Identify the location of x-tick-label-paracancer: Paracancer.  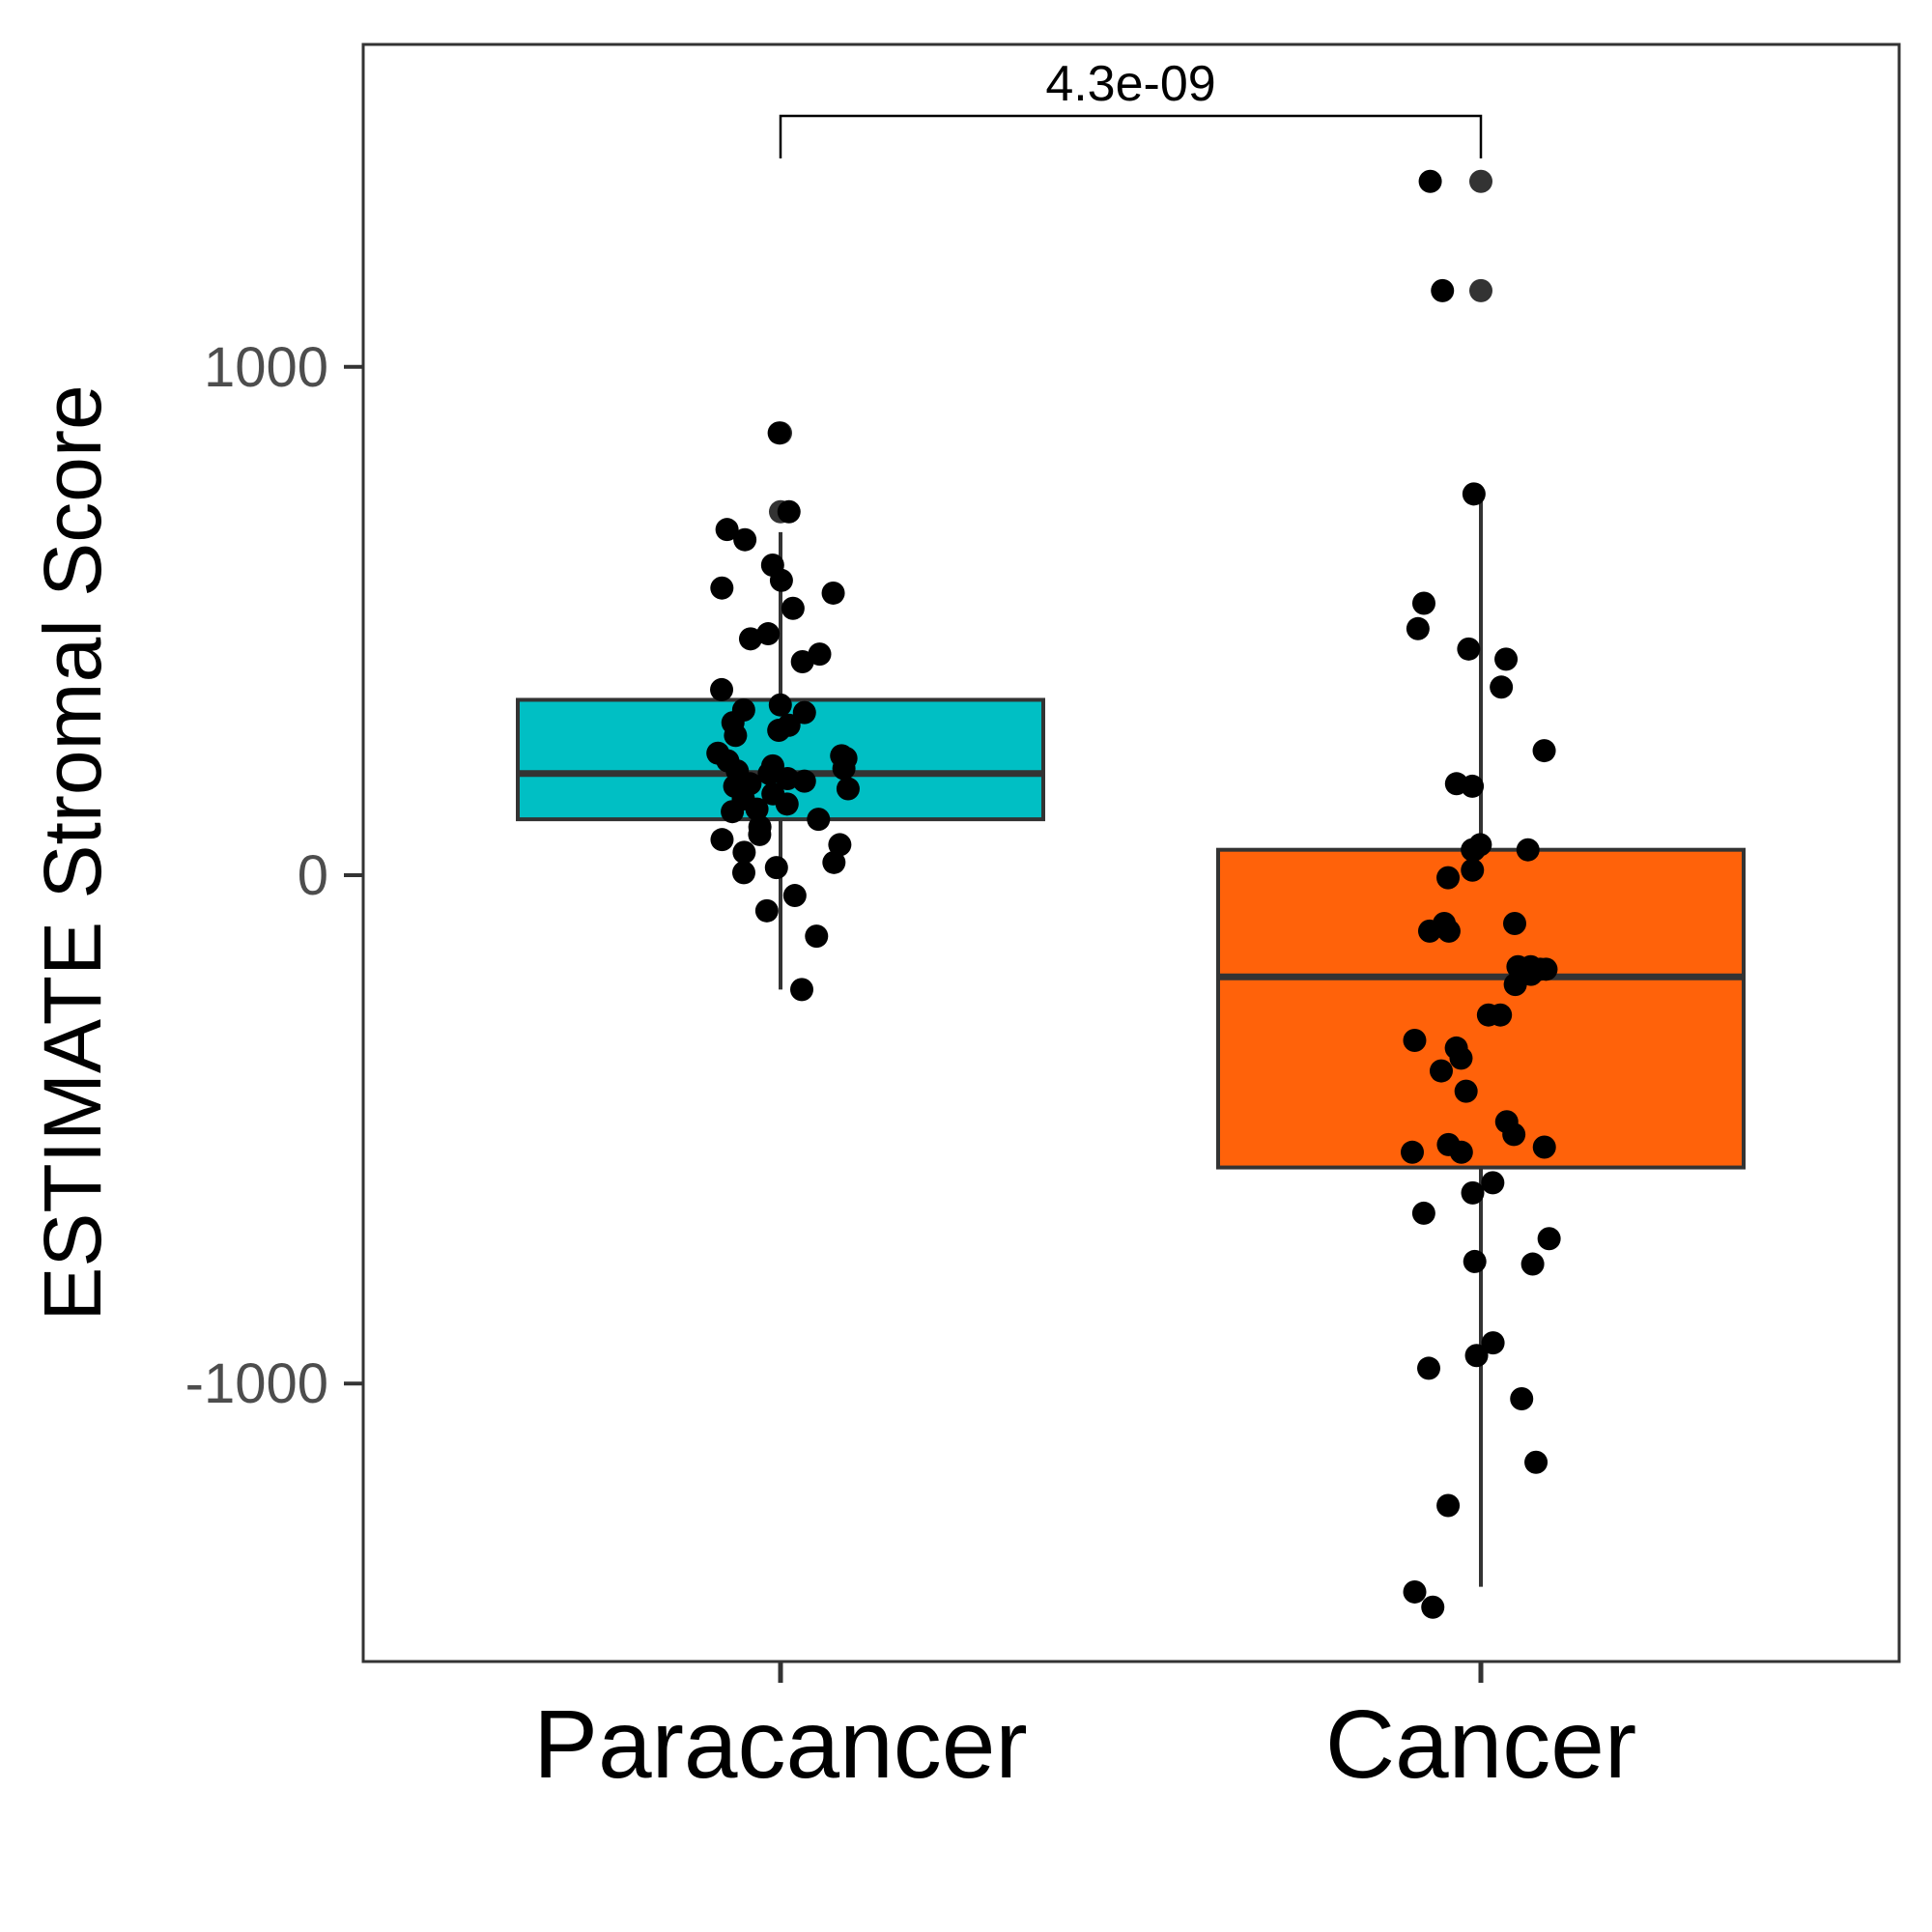
(780, 1744).